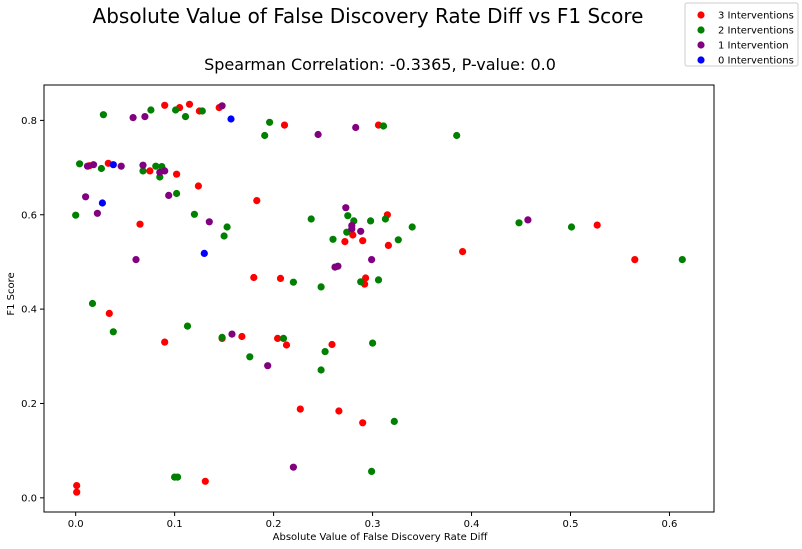 This screenshot has width=802, height=549. What do you see at coordinates (753, 46) in the screenshot?
I see `legend-label-2: 1 Intervention` at bounding box center [753, 46].